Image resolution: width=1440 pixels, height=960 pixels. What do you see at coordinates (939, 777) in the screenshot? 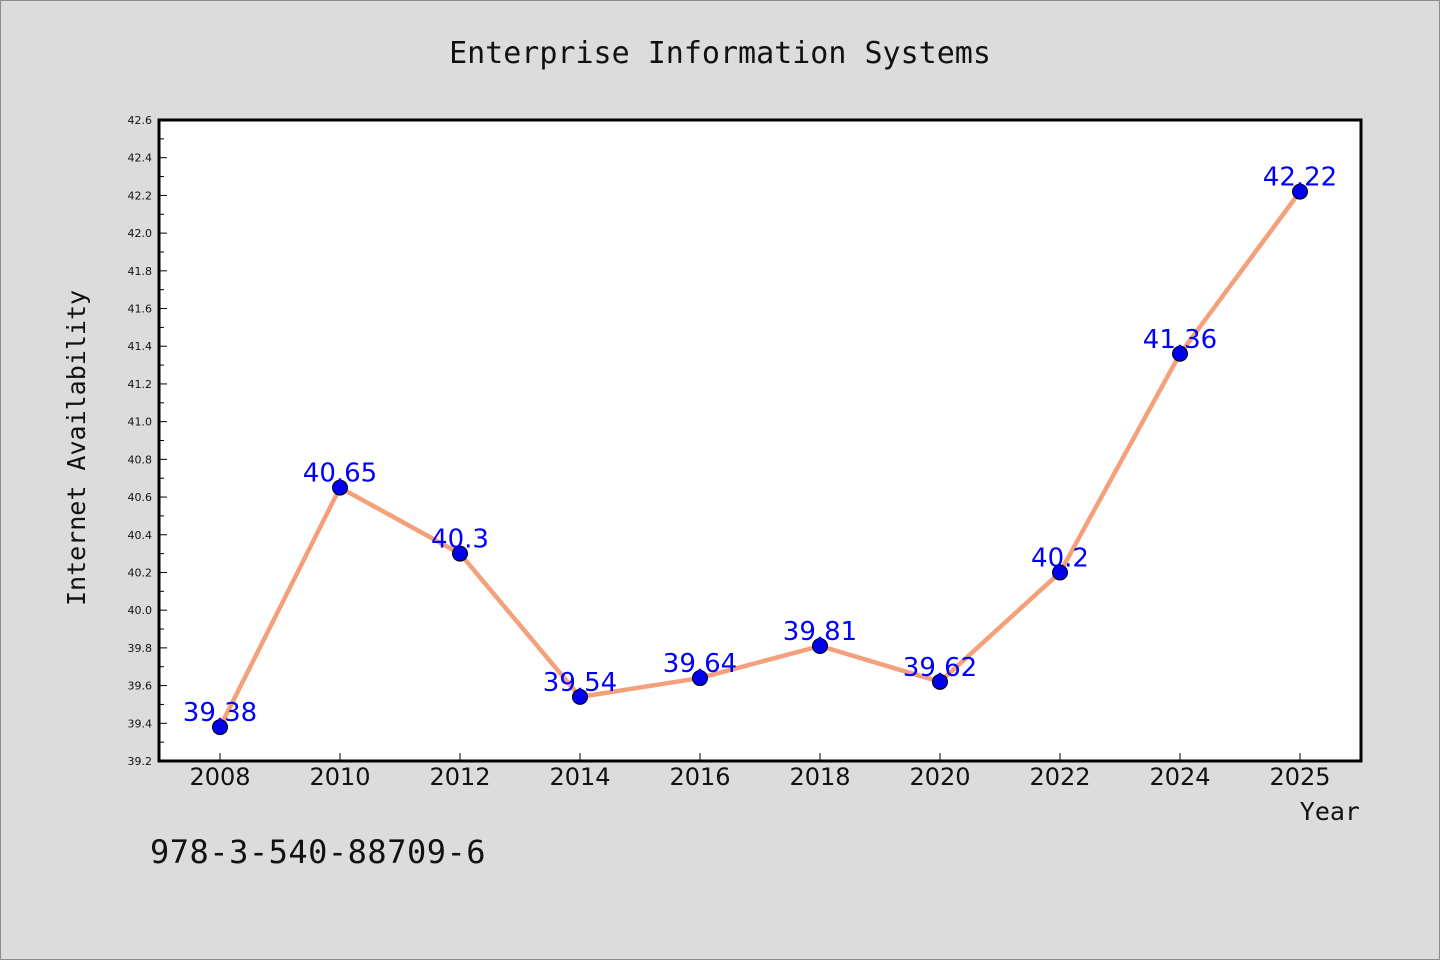
I see `x-tick-label: 2020` at bounding box center [939, 777].